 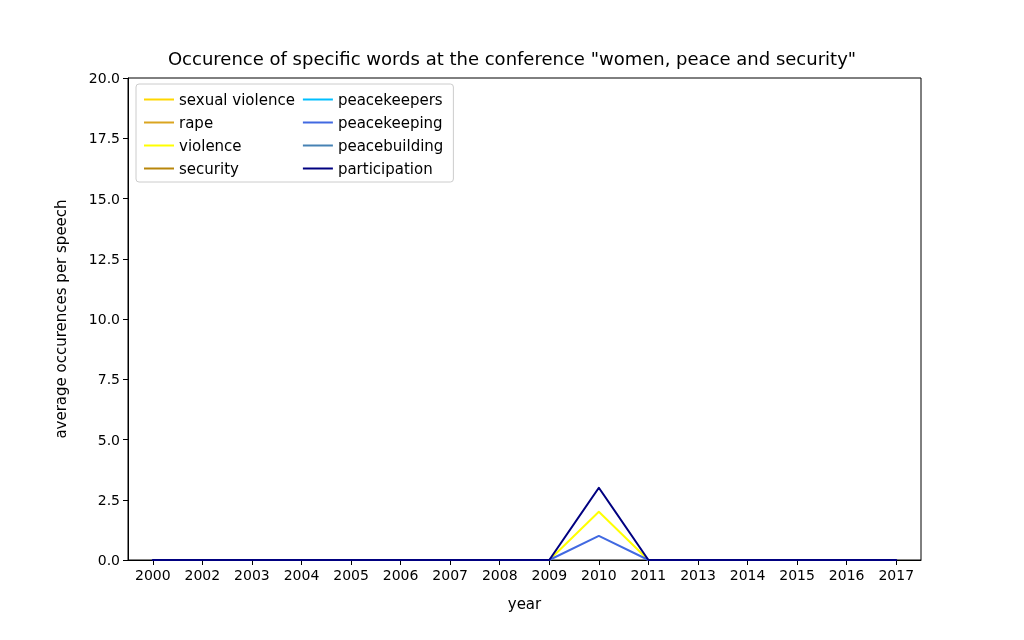 I want to click on y-tick-label: 12.5, so click(x=104, y=258).